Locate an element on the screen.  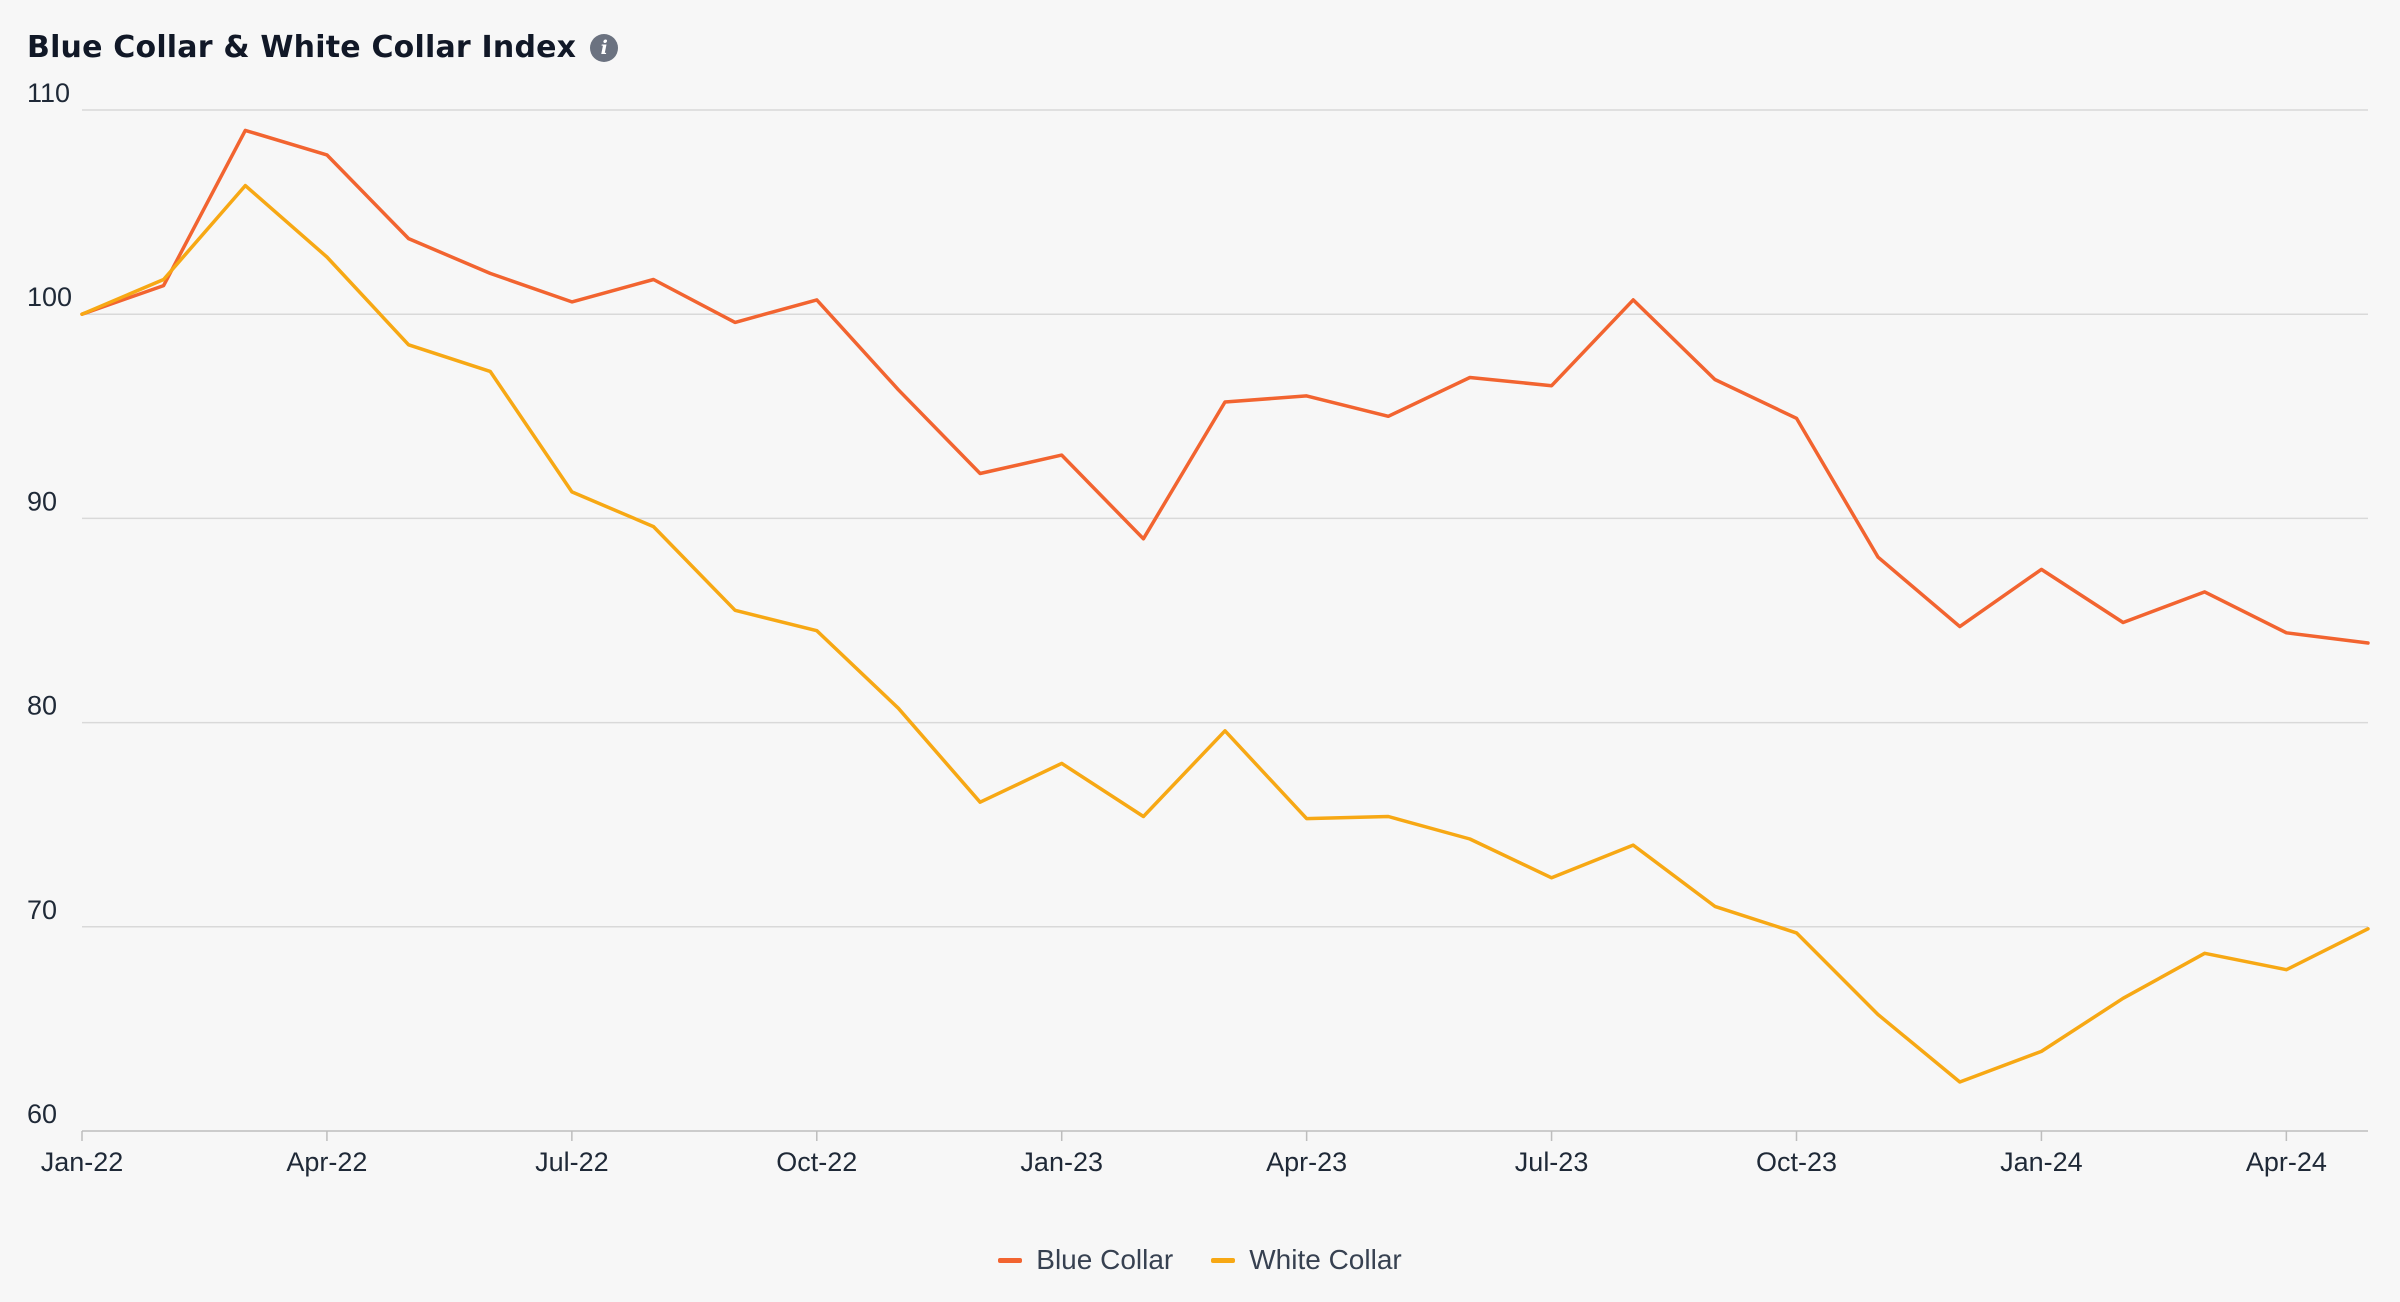
y-tick-label: 70 is located at coordinates (42, 910).